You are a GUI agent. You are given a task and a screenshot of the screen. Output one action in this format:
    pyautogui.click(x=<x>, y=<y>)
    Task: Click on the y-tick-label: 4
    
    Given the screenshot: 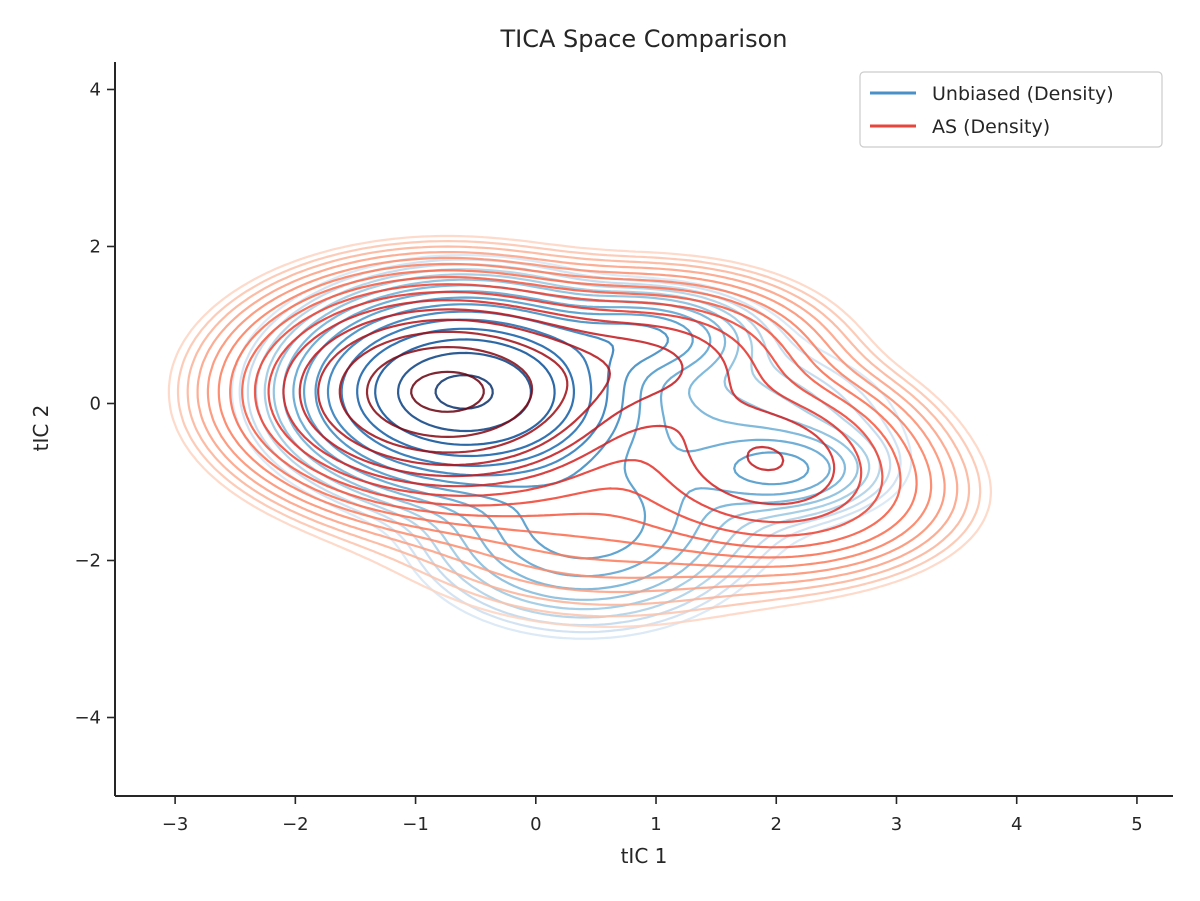 What is the action you would take?
    pyautogui.click(x=95, y=89)
    